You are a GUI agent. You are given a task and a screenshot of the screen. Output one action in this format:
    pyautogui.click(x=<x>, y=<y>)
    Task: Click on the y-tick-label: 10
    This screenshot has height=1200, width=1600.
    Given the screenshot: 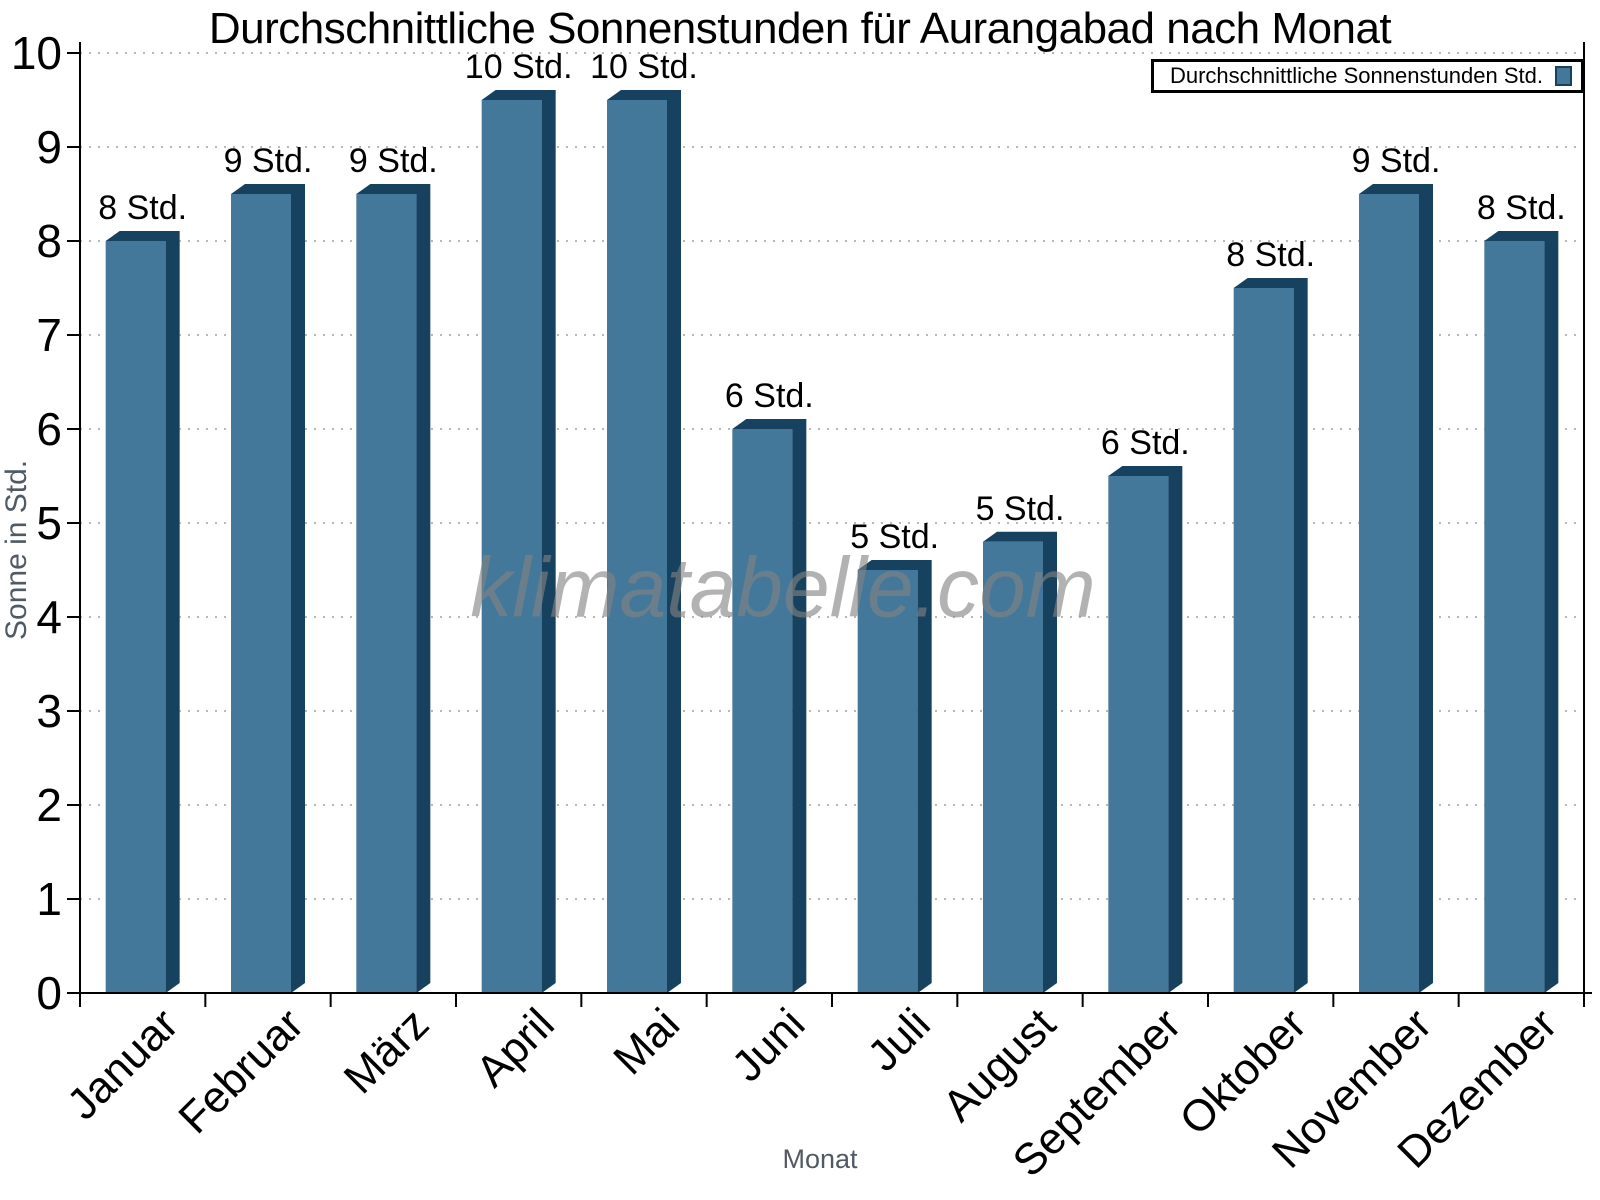 What is the action you would take?
    pyautogui.click(x=36, y=53)
    